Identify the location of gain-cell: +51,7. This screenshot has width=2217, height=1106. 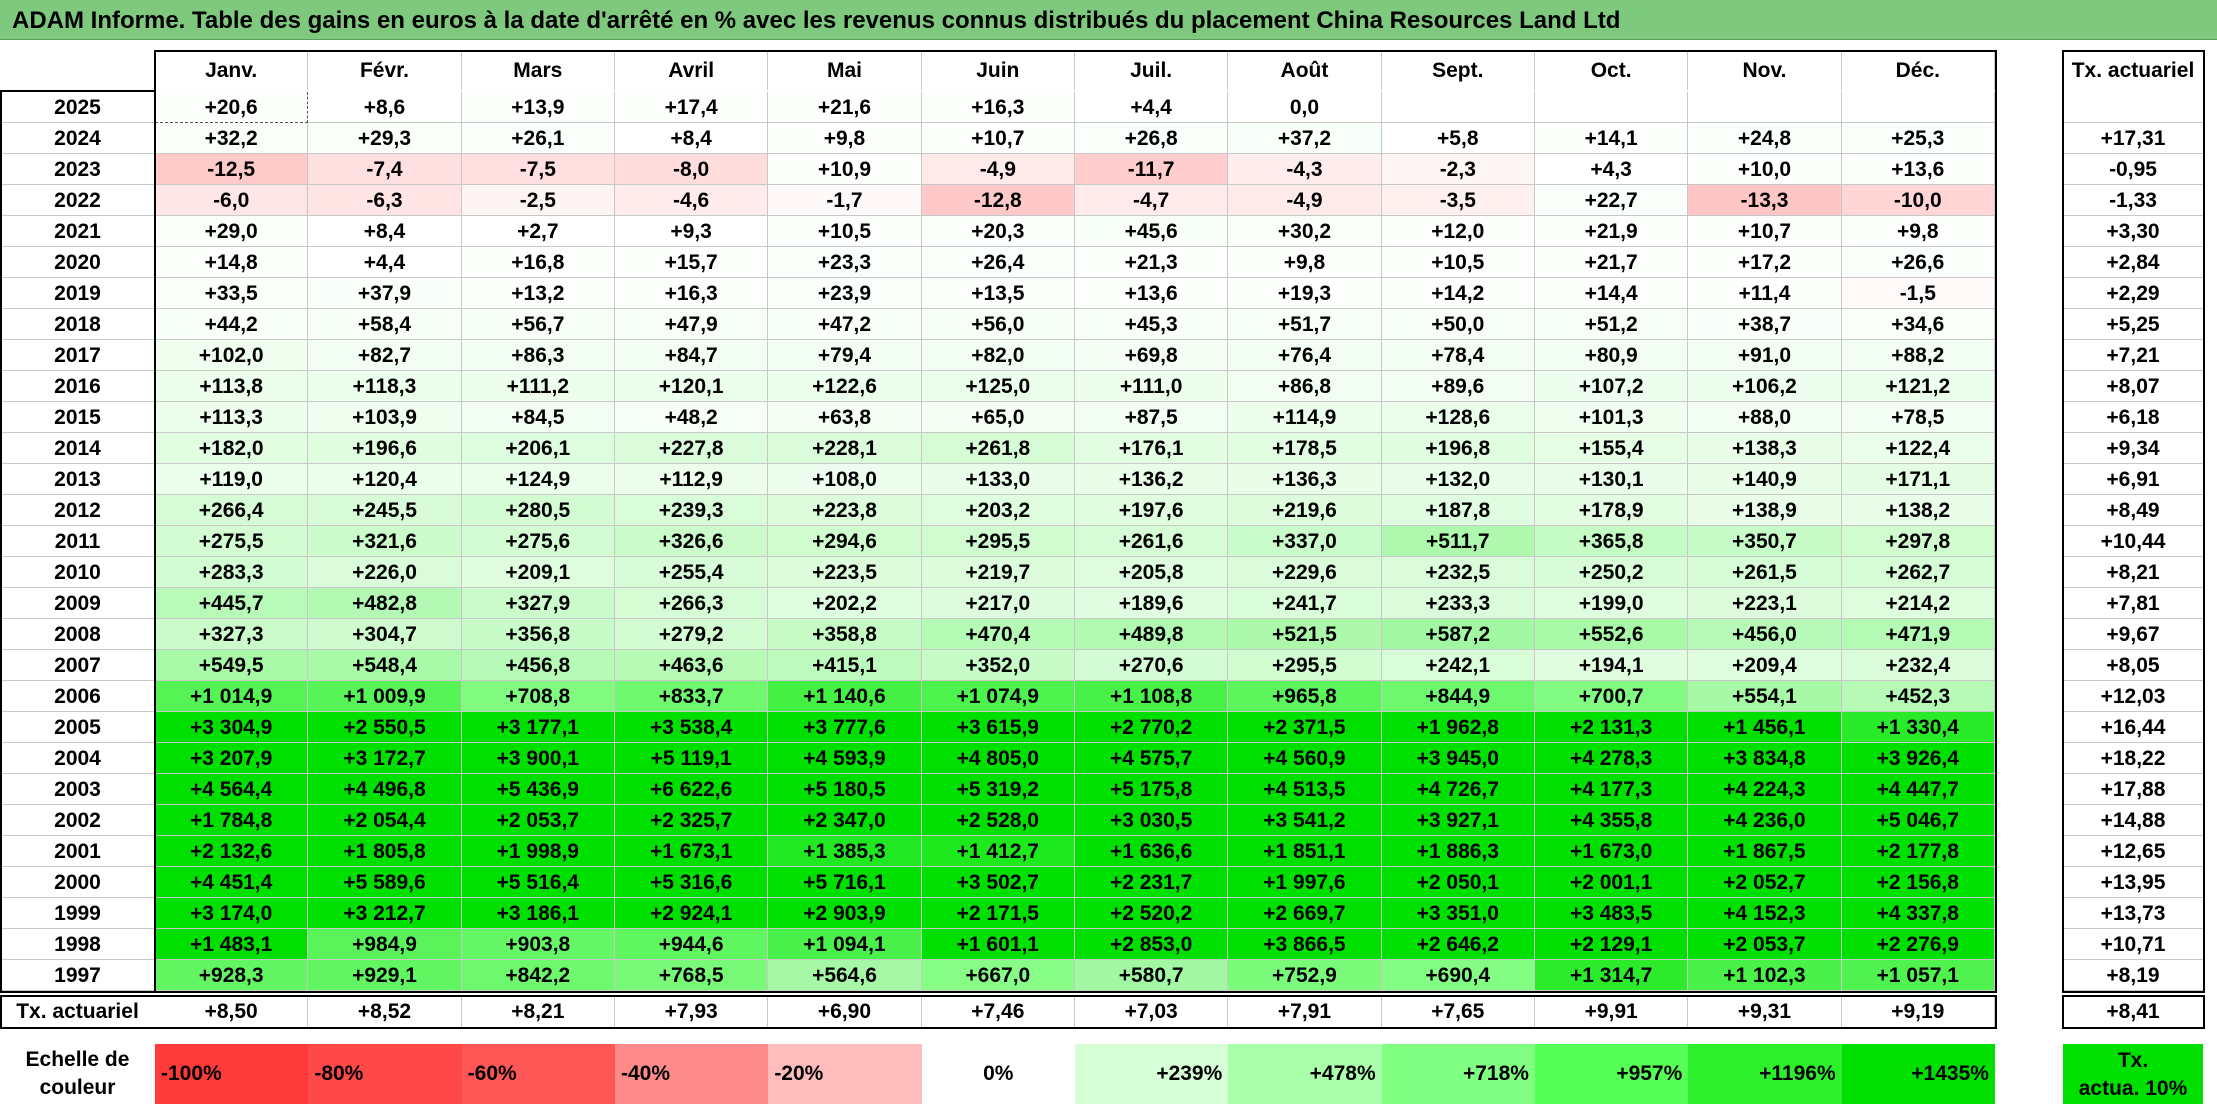
(1304, 324).